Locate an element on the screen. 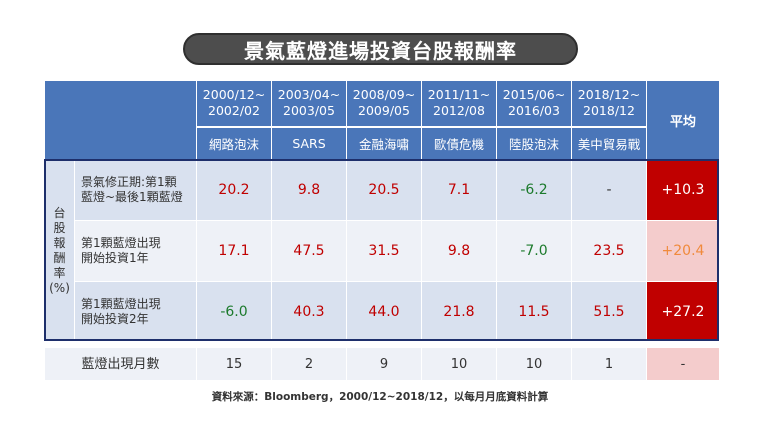  table-cell: 40.3 is located at coordinates (309, 311).